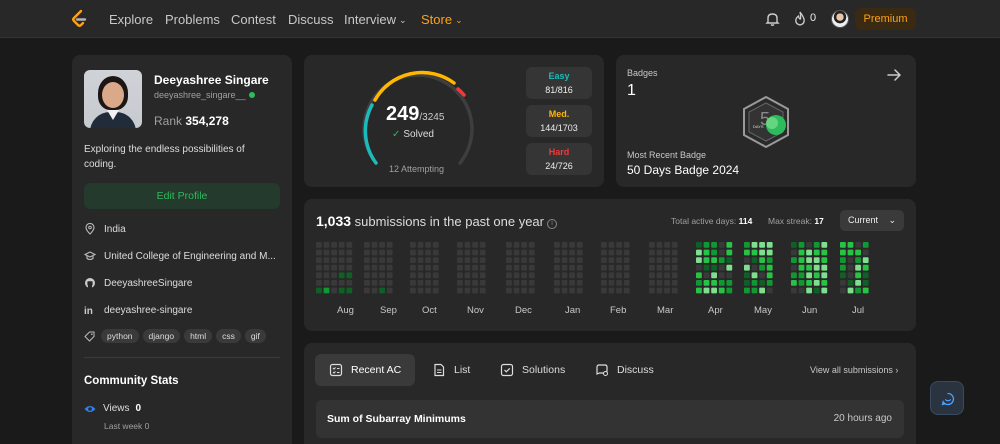 The image size is (1000, 444). I want to click on hard-stat: Hard 24/726, so click(559, 159).